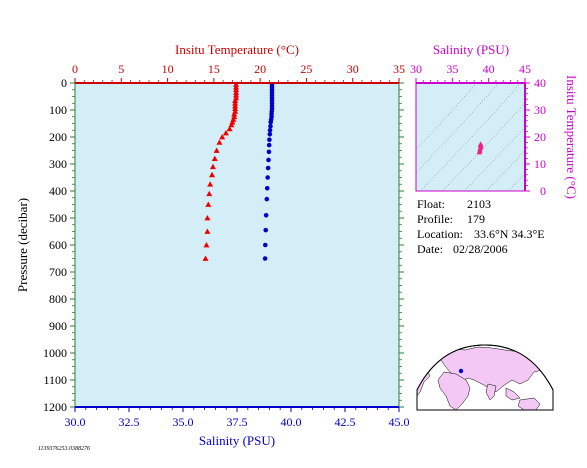  What do you see at coordinates (543, 191) in the screenshot?
I see `ts-temperature-tick-label: 0` at bounding box center [543, 191].